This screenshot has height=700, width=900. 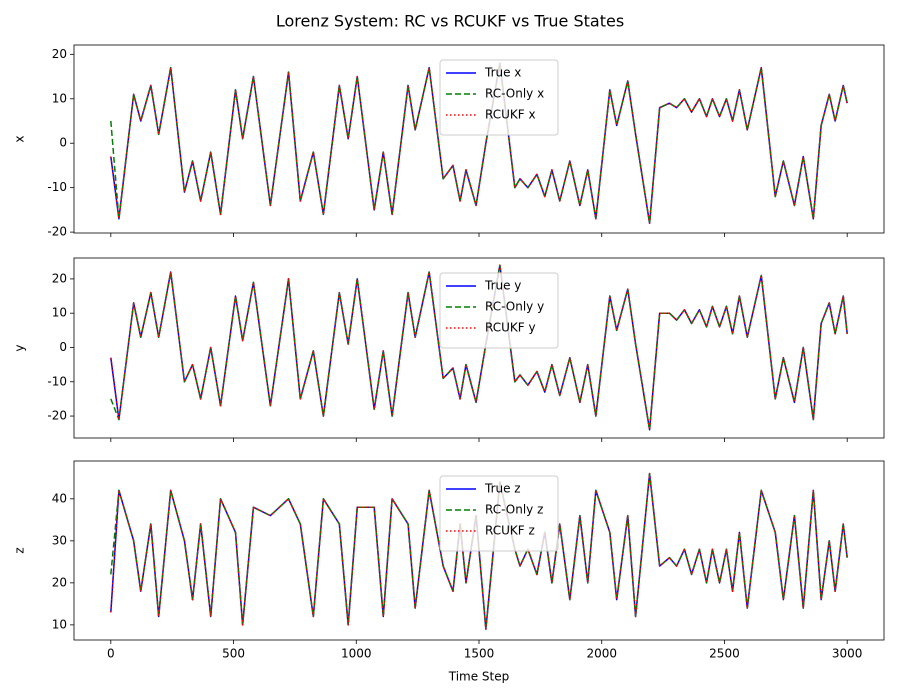 I want to click on y-axis-label: z, so click(x=20, y=550).